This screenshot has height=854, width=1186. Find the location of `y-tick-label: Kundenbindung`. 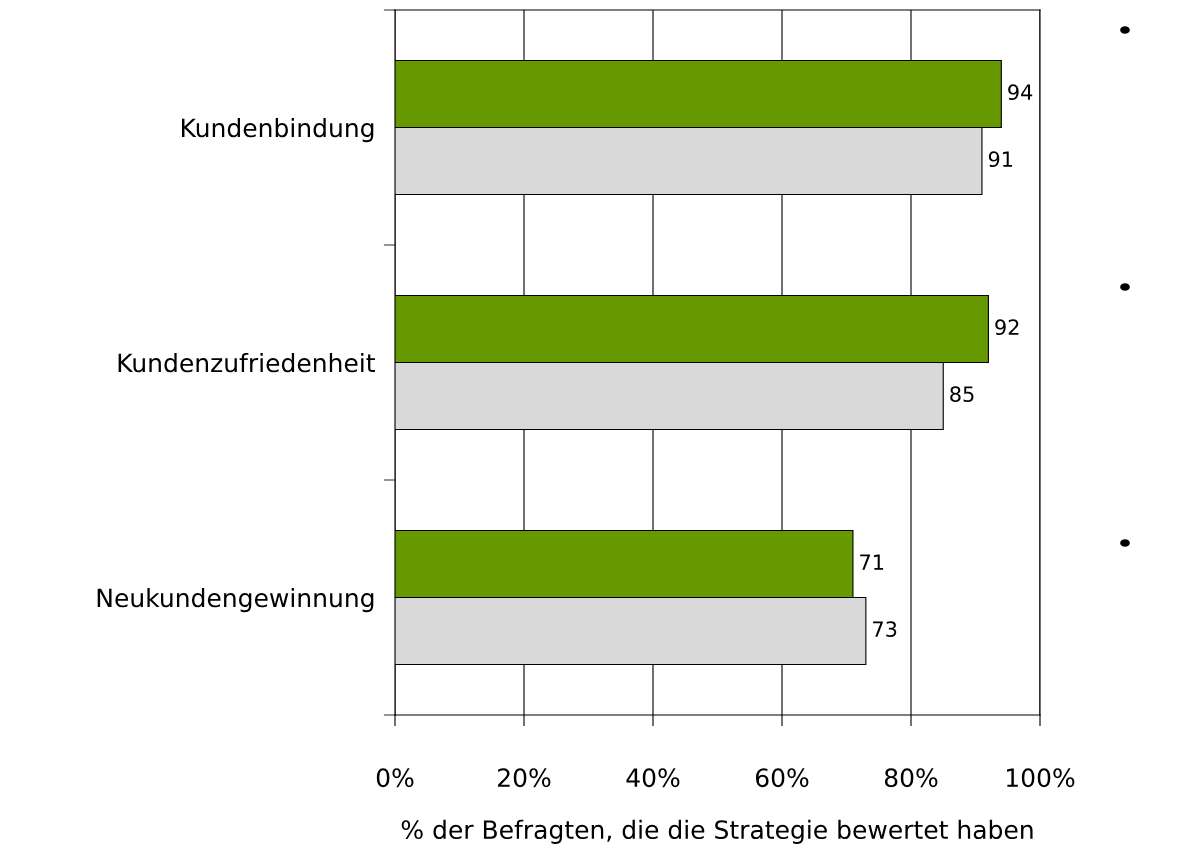

y-tick-label: Kundenbindung is located at coordinates (277, 130).